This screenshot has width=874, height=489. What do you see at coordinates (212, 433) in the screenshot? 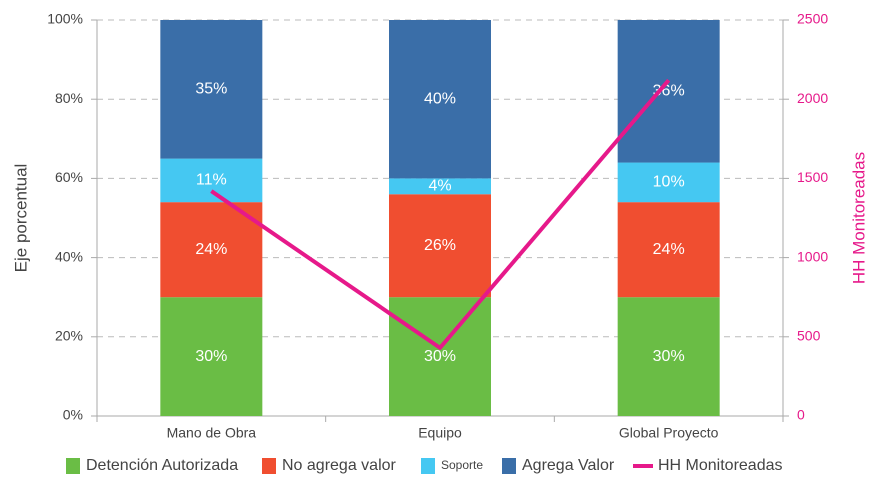
I see `x-tick-label: Mano de Obra` at bounding box center [212, 433].